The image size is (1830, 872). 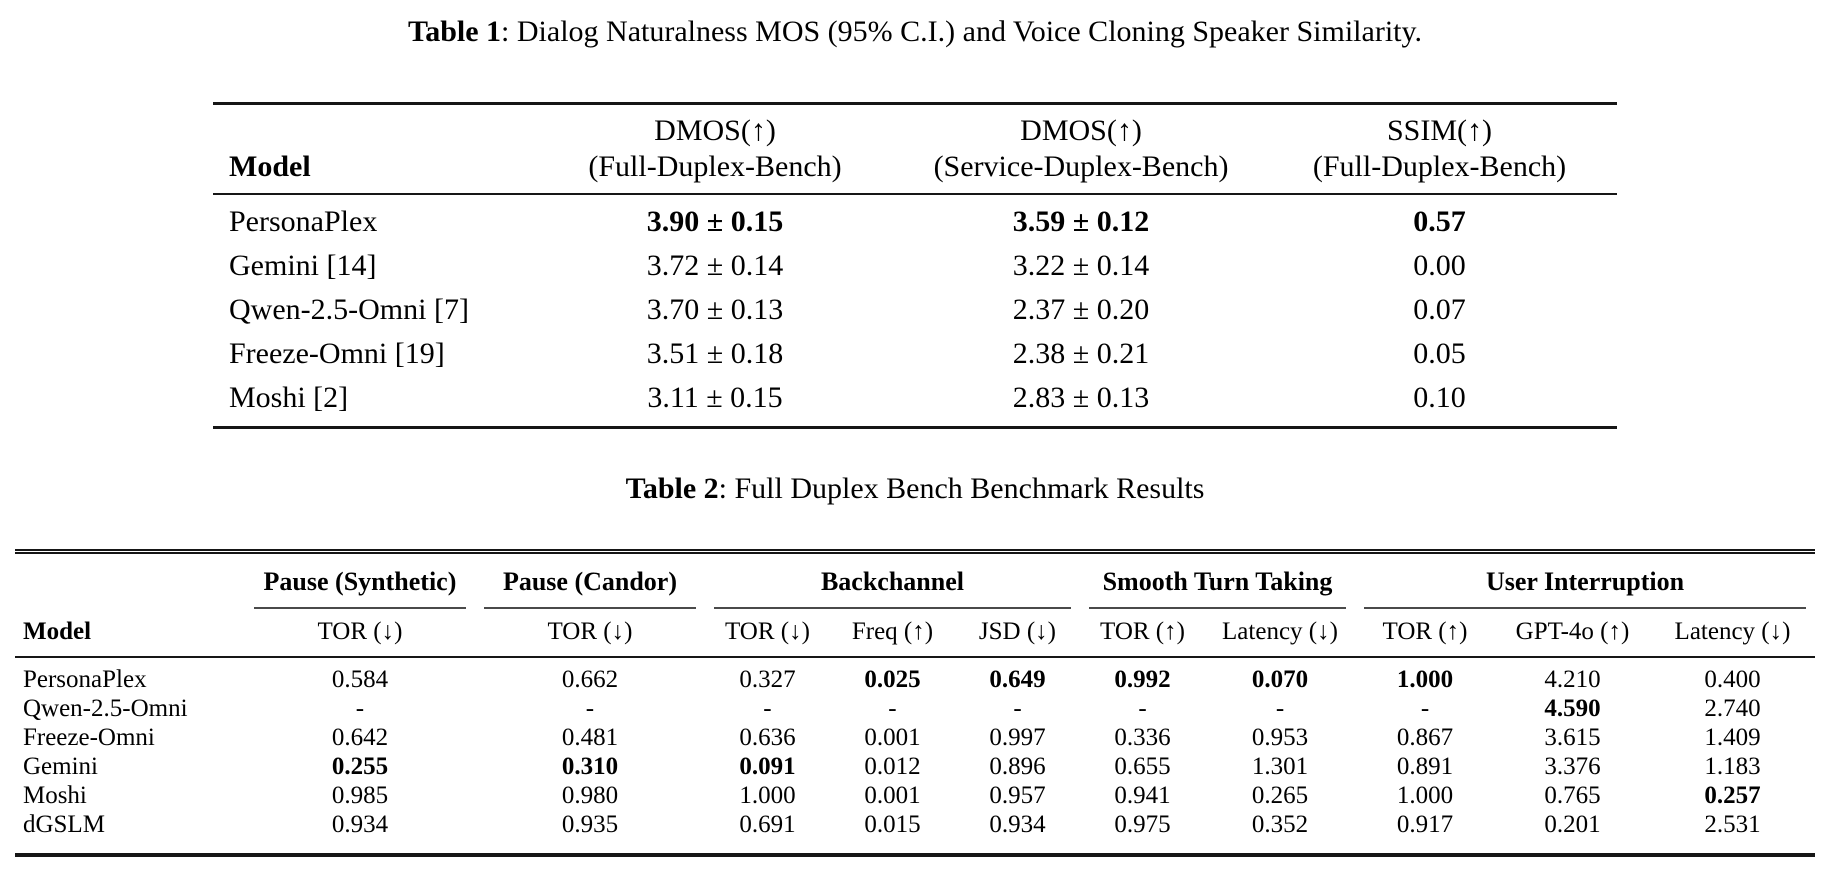 What do you see at coordinates (767, 633) in the screenshot?
I see `table2-subheader-tor-backchannel: TOR (↓)` at bounding box center [767, 633].